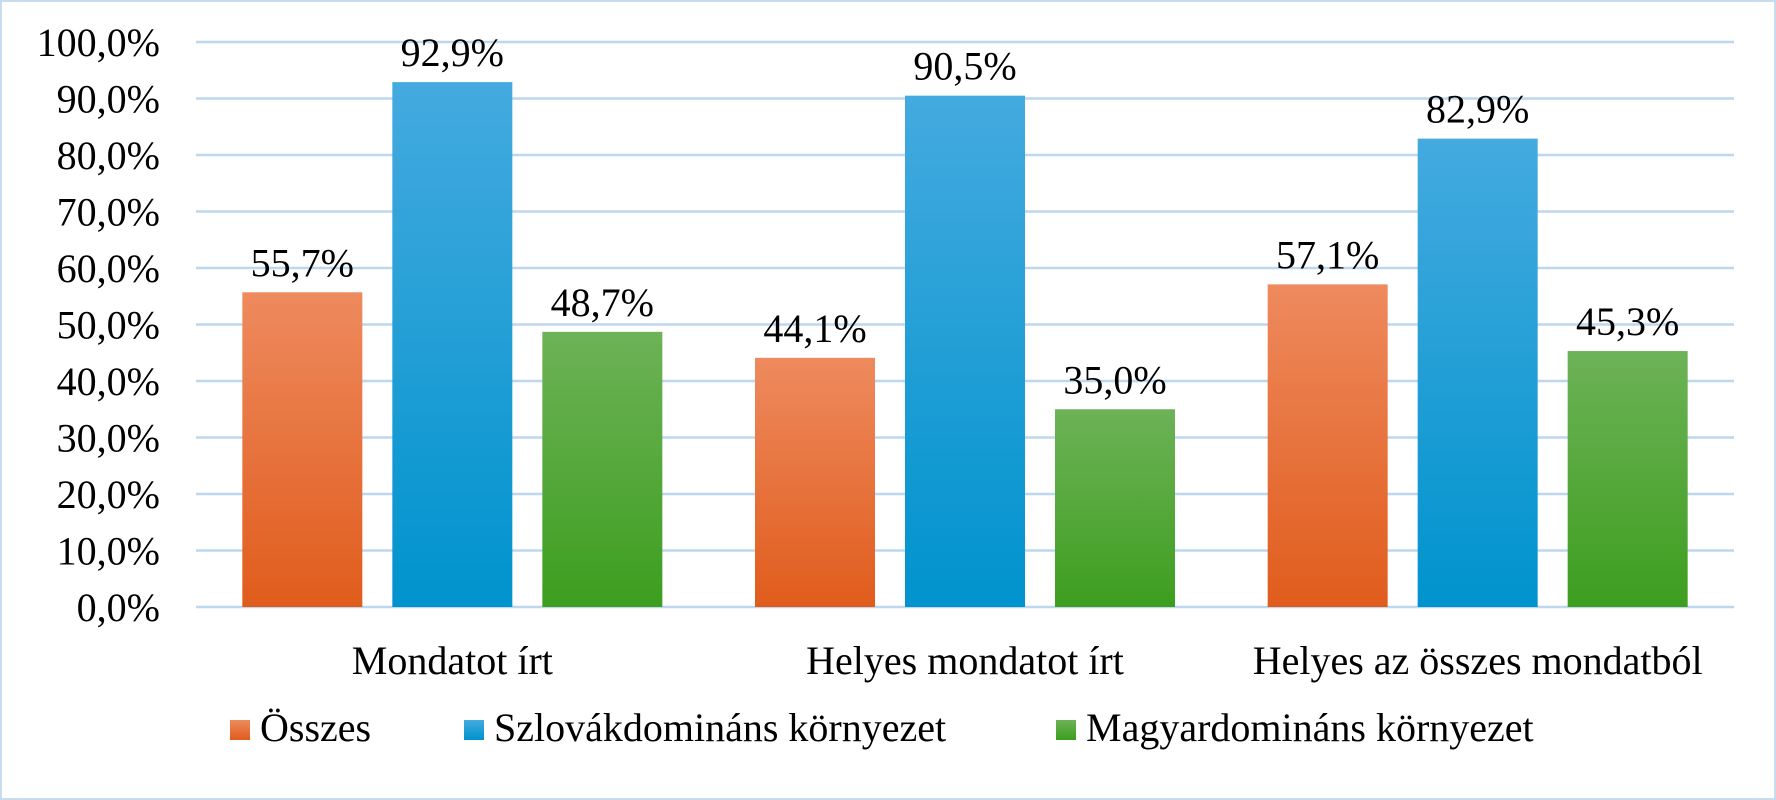 Image resolution: width=1776 pixels, height=800 pixels. Describe the element at coordinates (1478, 660) in the screenshot. I see `category-label: Helyes az összes mondatból` at that location.